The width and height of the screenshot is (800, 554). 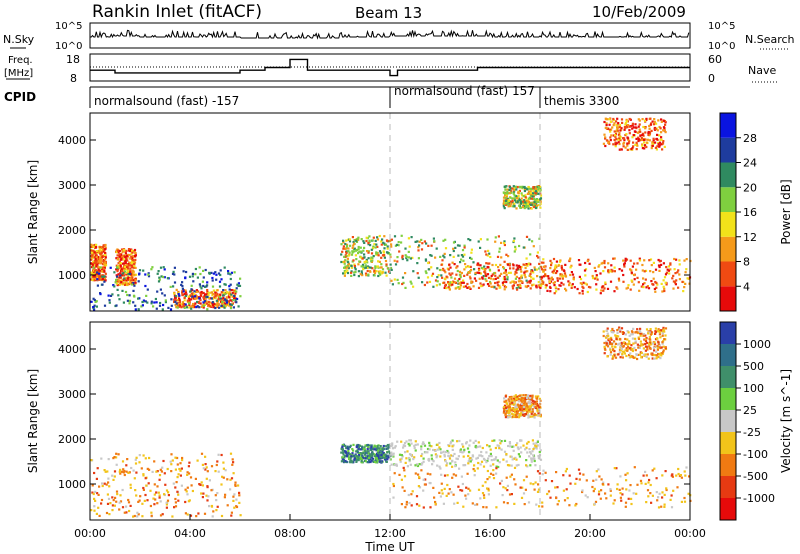 What do you see at coordinates (770, 39) in the screenshot?
I see `noise-right-label: N.Search` at bounding box center [770, 39].